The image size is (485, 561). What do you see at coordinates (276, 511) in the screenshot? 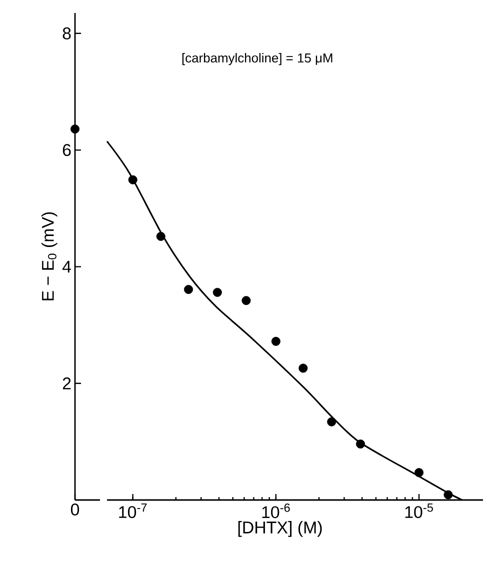
I see `x-tick-label: 10$^{-6}$` at bounding box center [276, 511].